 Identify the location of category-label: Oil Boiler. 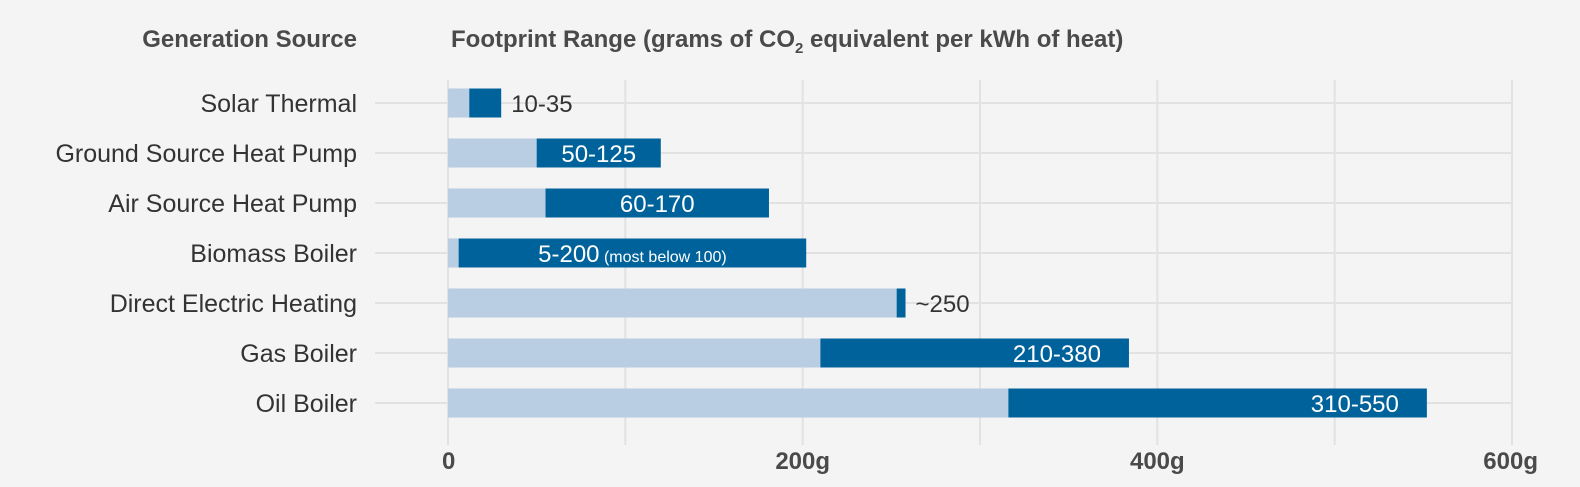
(306, 404).